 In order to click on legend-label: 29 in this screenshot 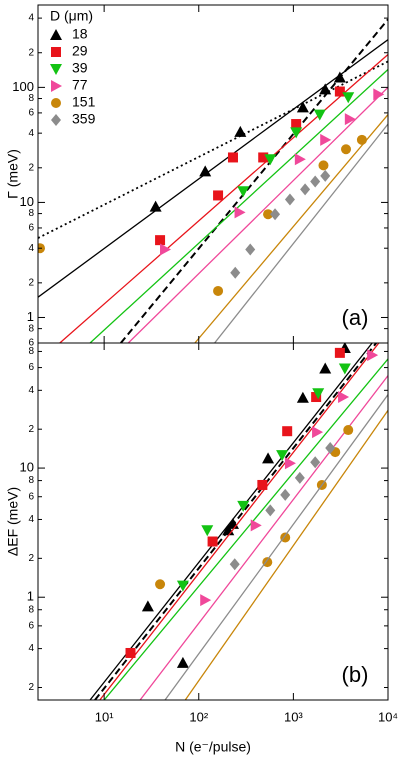, I will do `click(80, 51)`.